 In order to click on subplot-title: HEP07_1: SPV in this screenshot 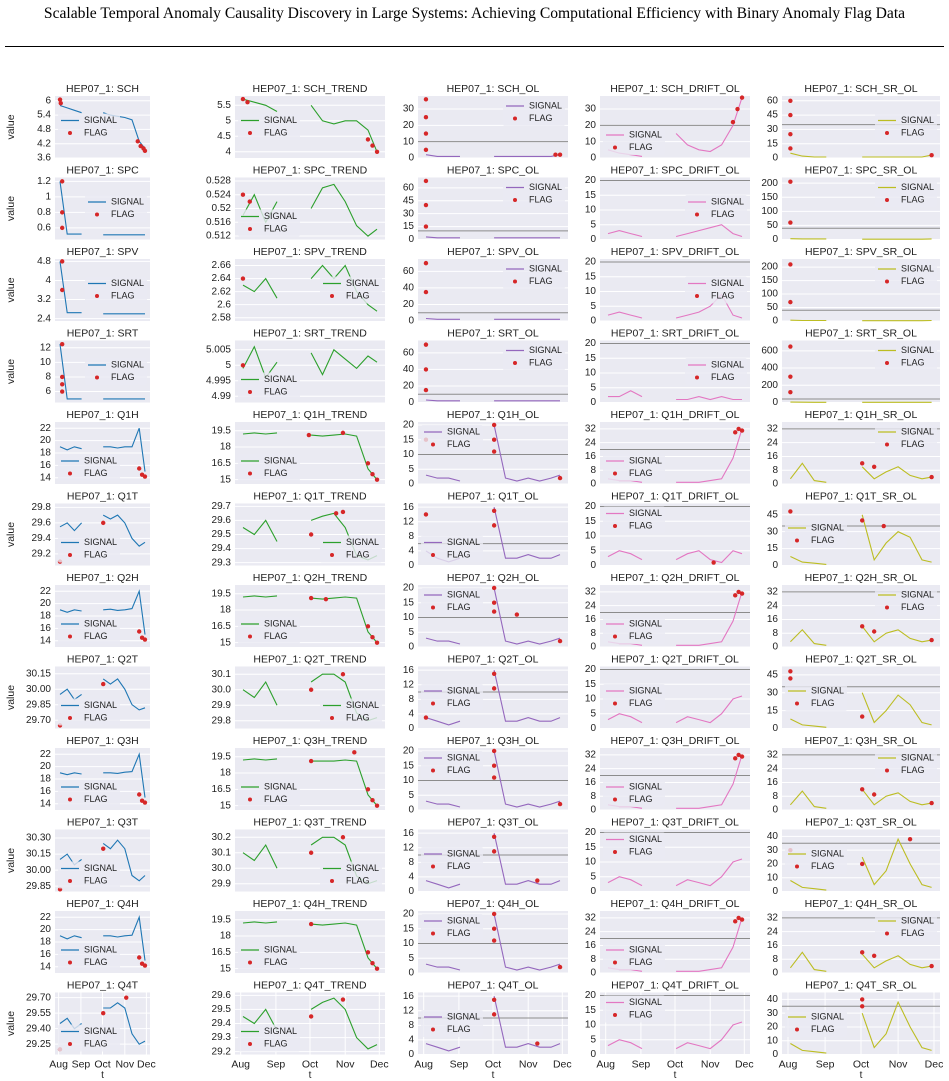, I will do `click(103, 252)`.